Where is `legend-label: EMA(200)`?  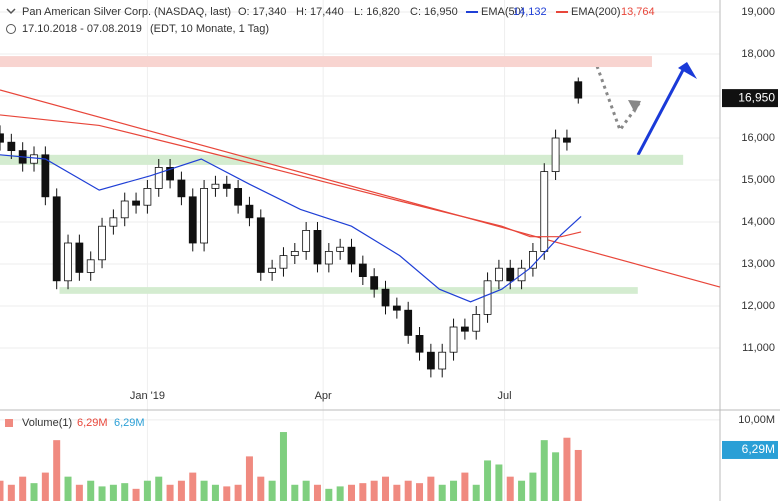 legend-label: EMA(200) is located at coordinates (596, 12).